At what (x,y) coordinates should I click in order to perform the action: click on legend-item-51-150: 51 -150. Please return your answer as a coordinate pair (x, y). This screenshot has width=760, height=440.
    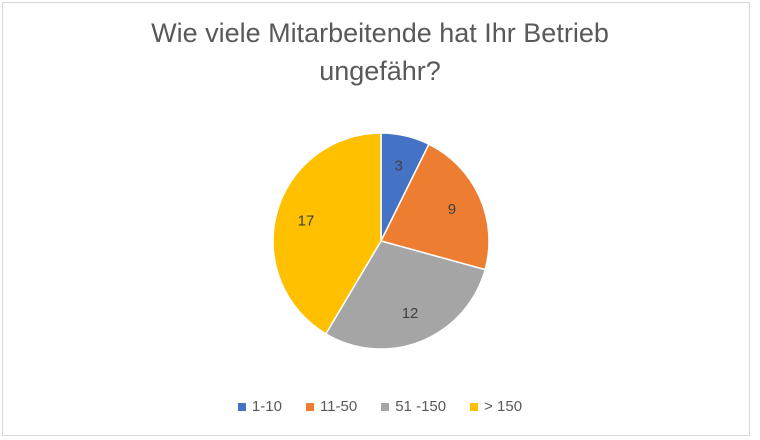
    Looking at the image, I should click on (413, 406).